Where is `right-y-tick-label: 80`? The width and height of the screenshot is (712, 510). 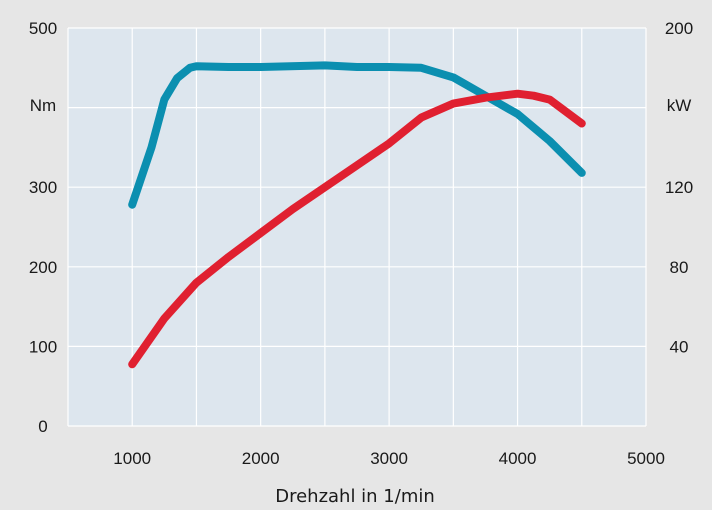 right-y-tick-label: 80 is located at coordinates (679, 267).